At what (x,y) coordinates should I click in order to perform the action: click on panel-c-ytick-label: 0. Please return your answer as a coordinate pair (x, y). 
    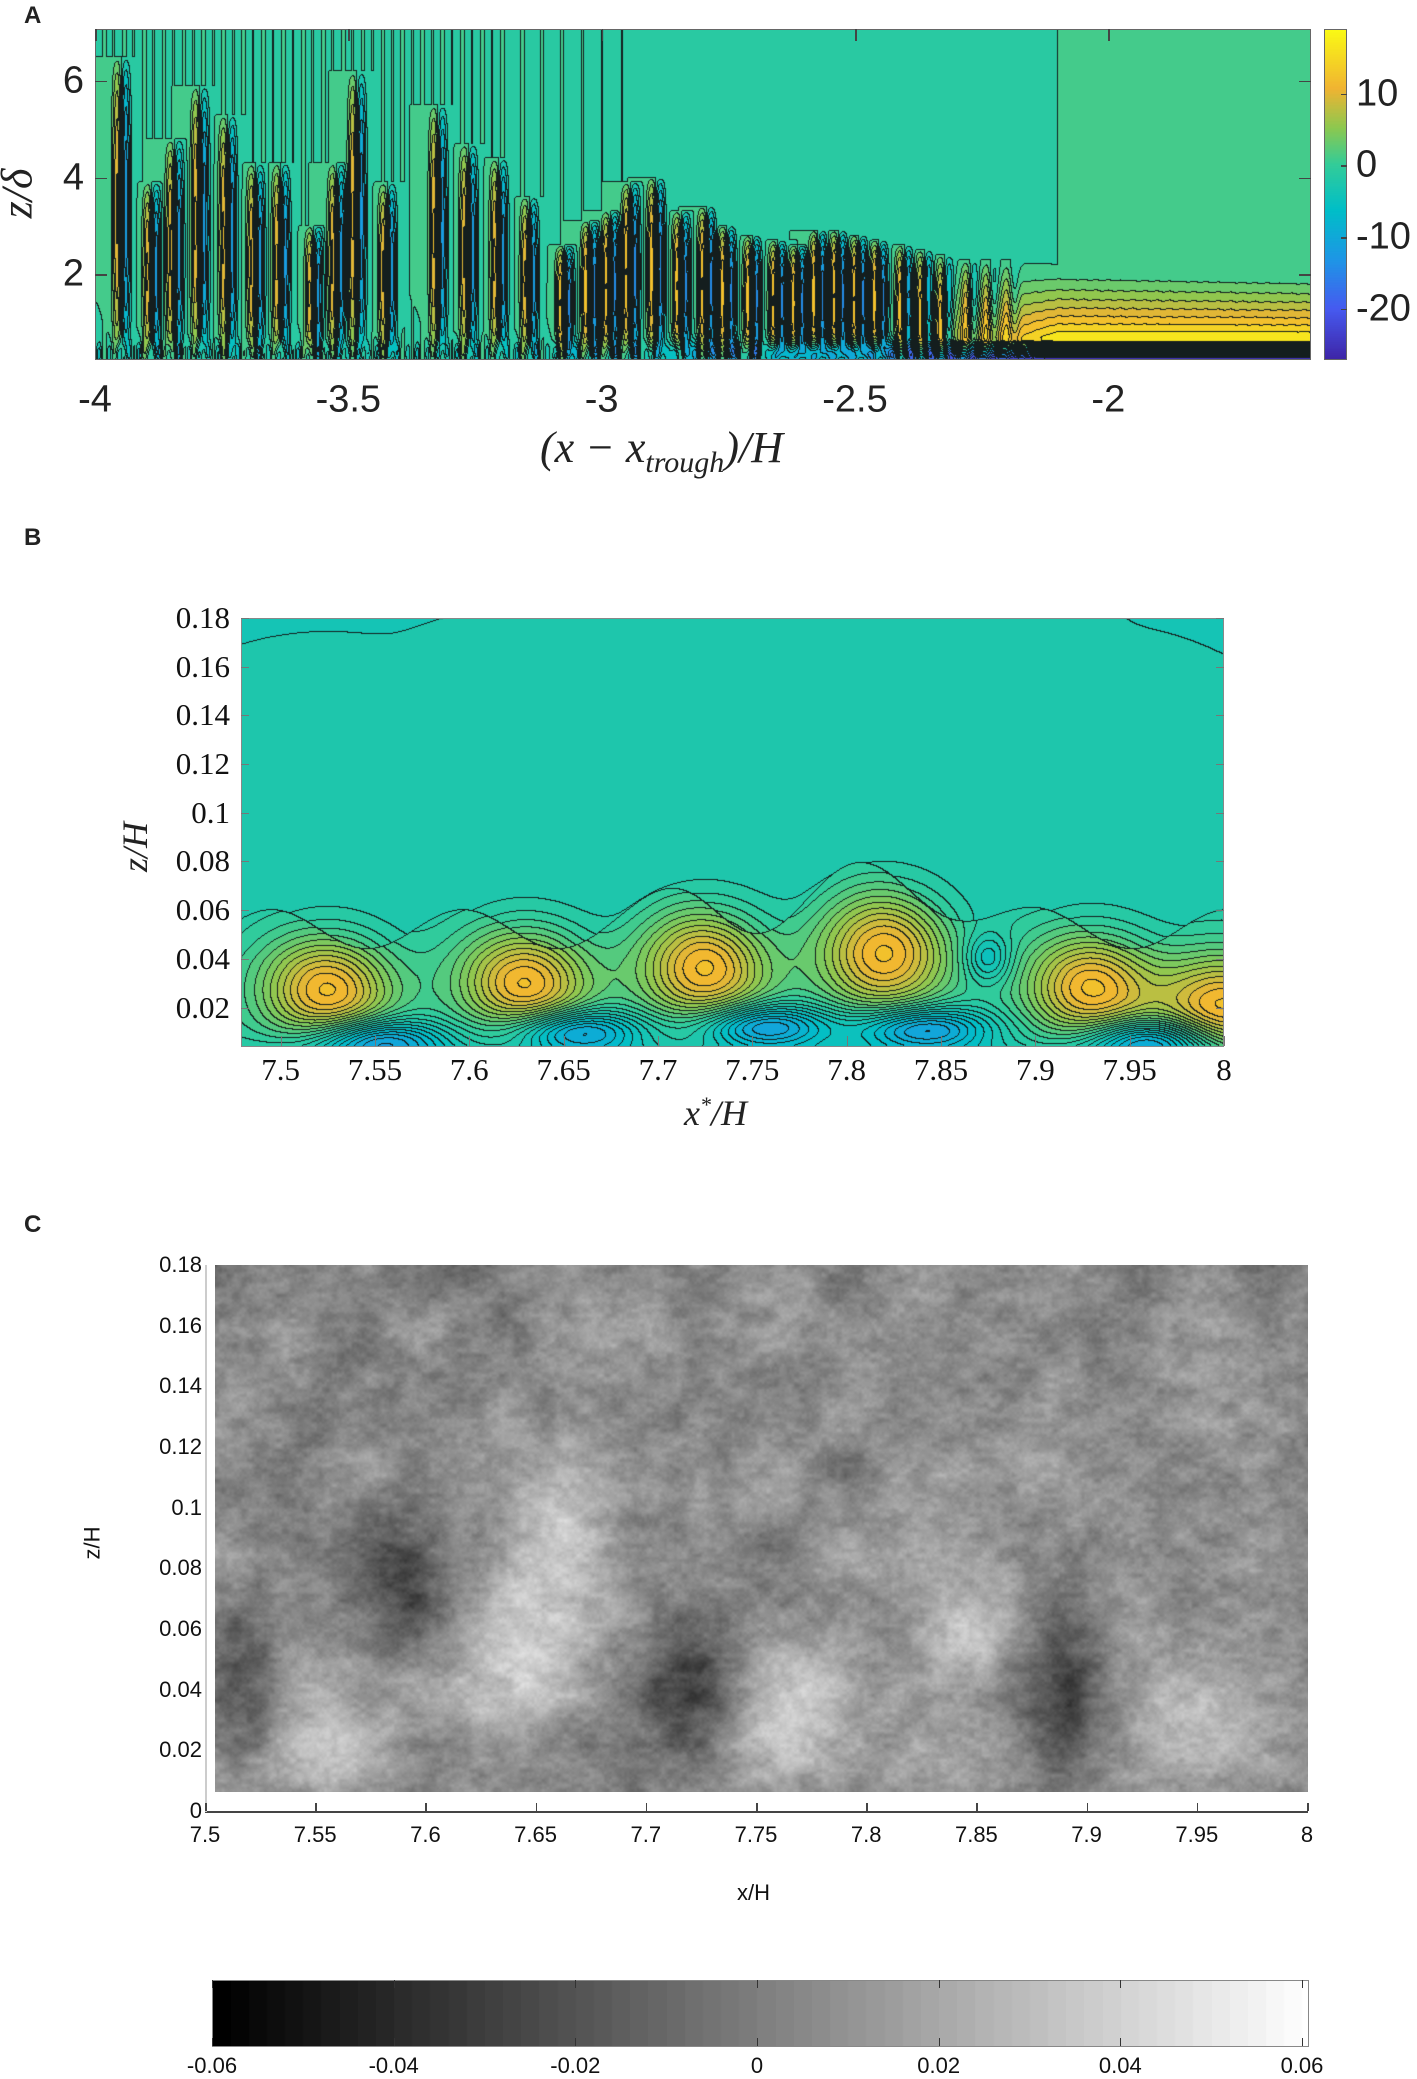
    Looking at the image, I should click on (195, 1810).